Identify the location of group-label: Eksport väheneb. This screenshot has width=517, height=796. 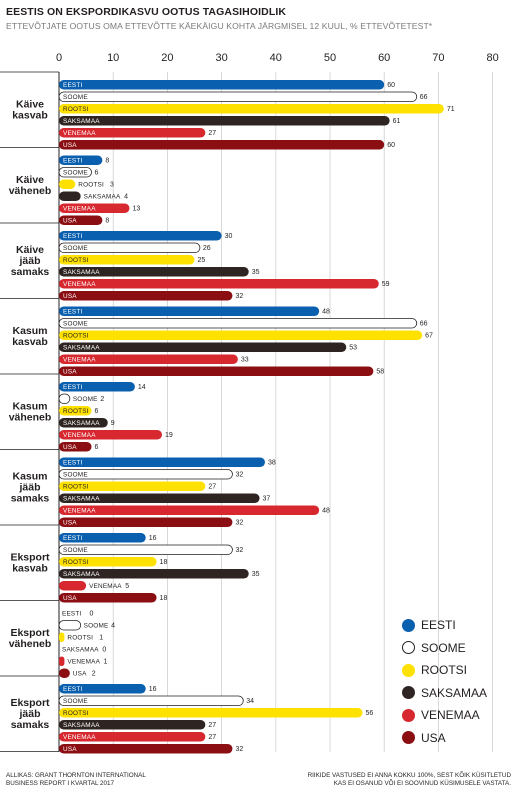
(30, 638).